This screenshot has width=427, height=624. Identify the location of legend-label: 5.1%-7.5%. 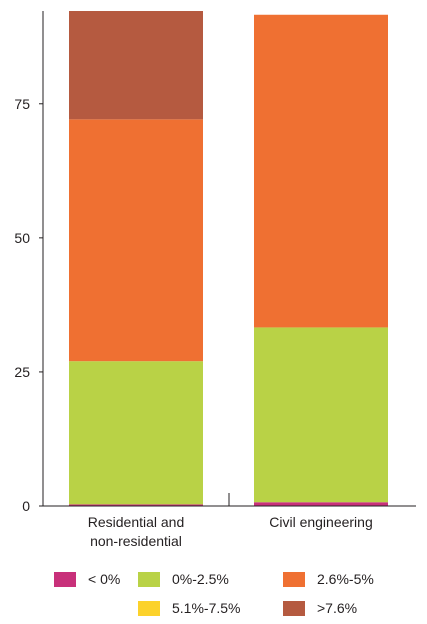
(206, 608).